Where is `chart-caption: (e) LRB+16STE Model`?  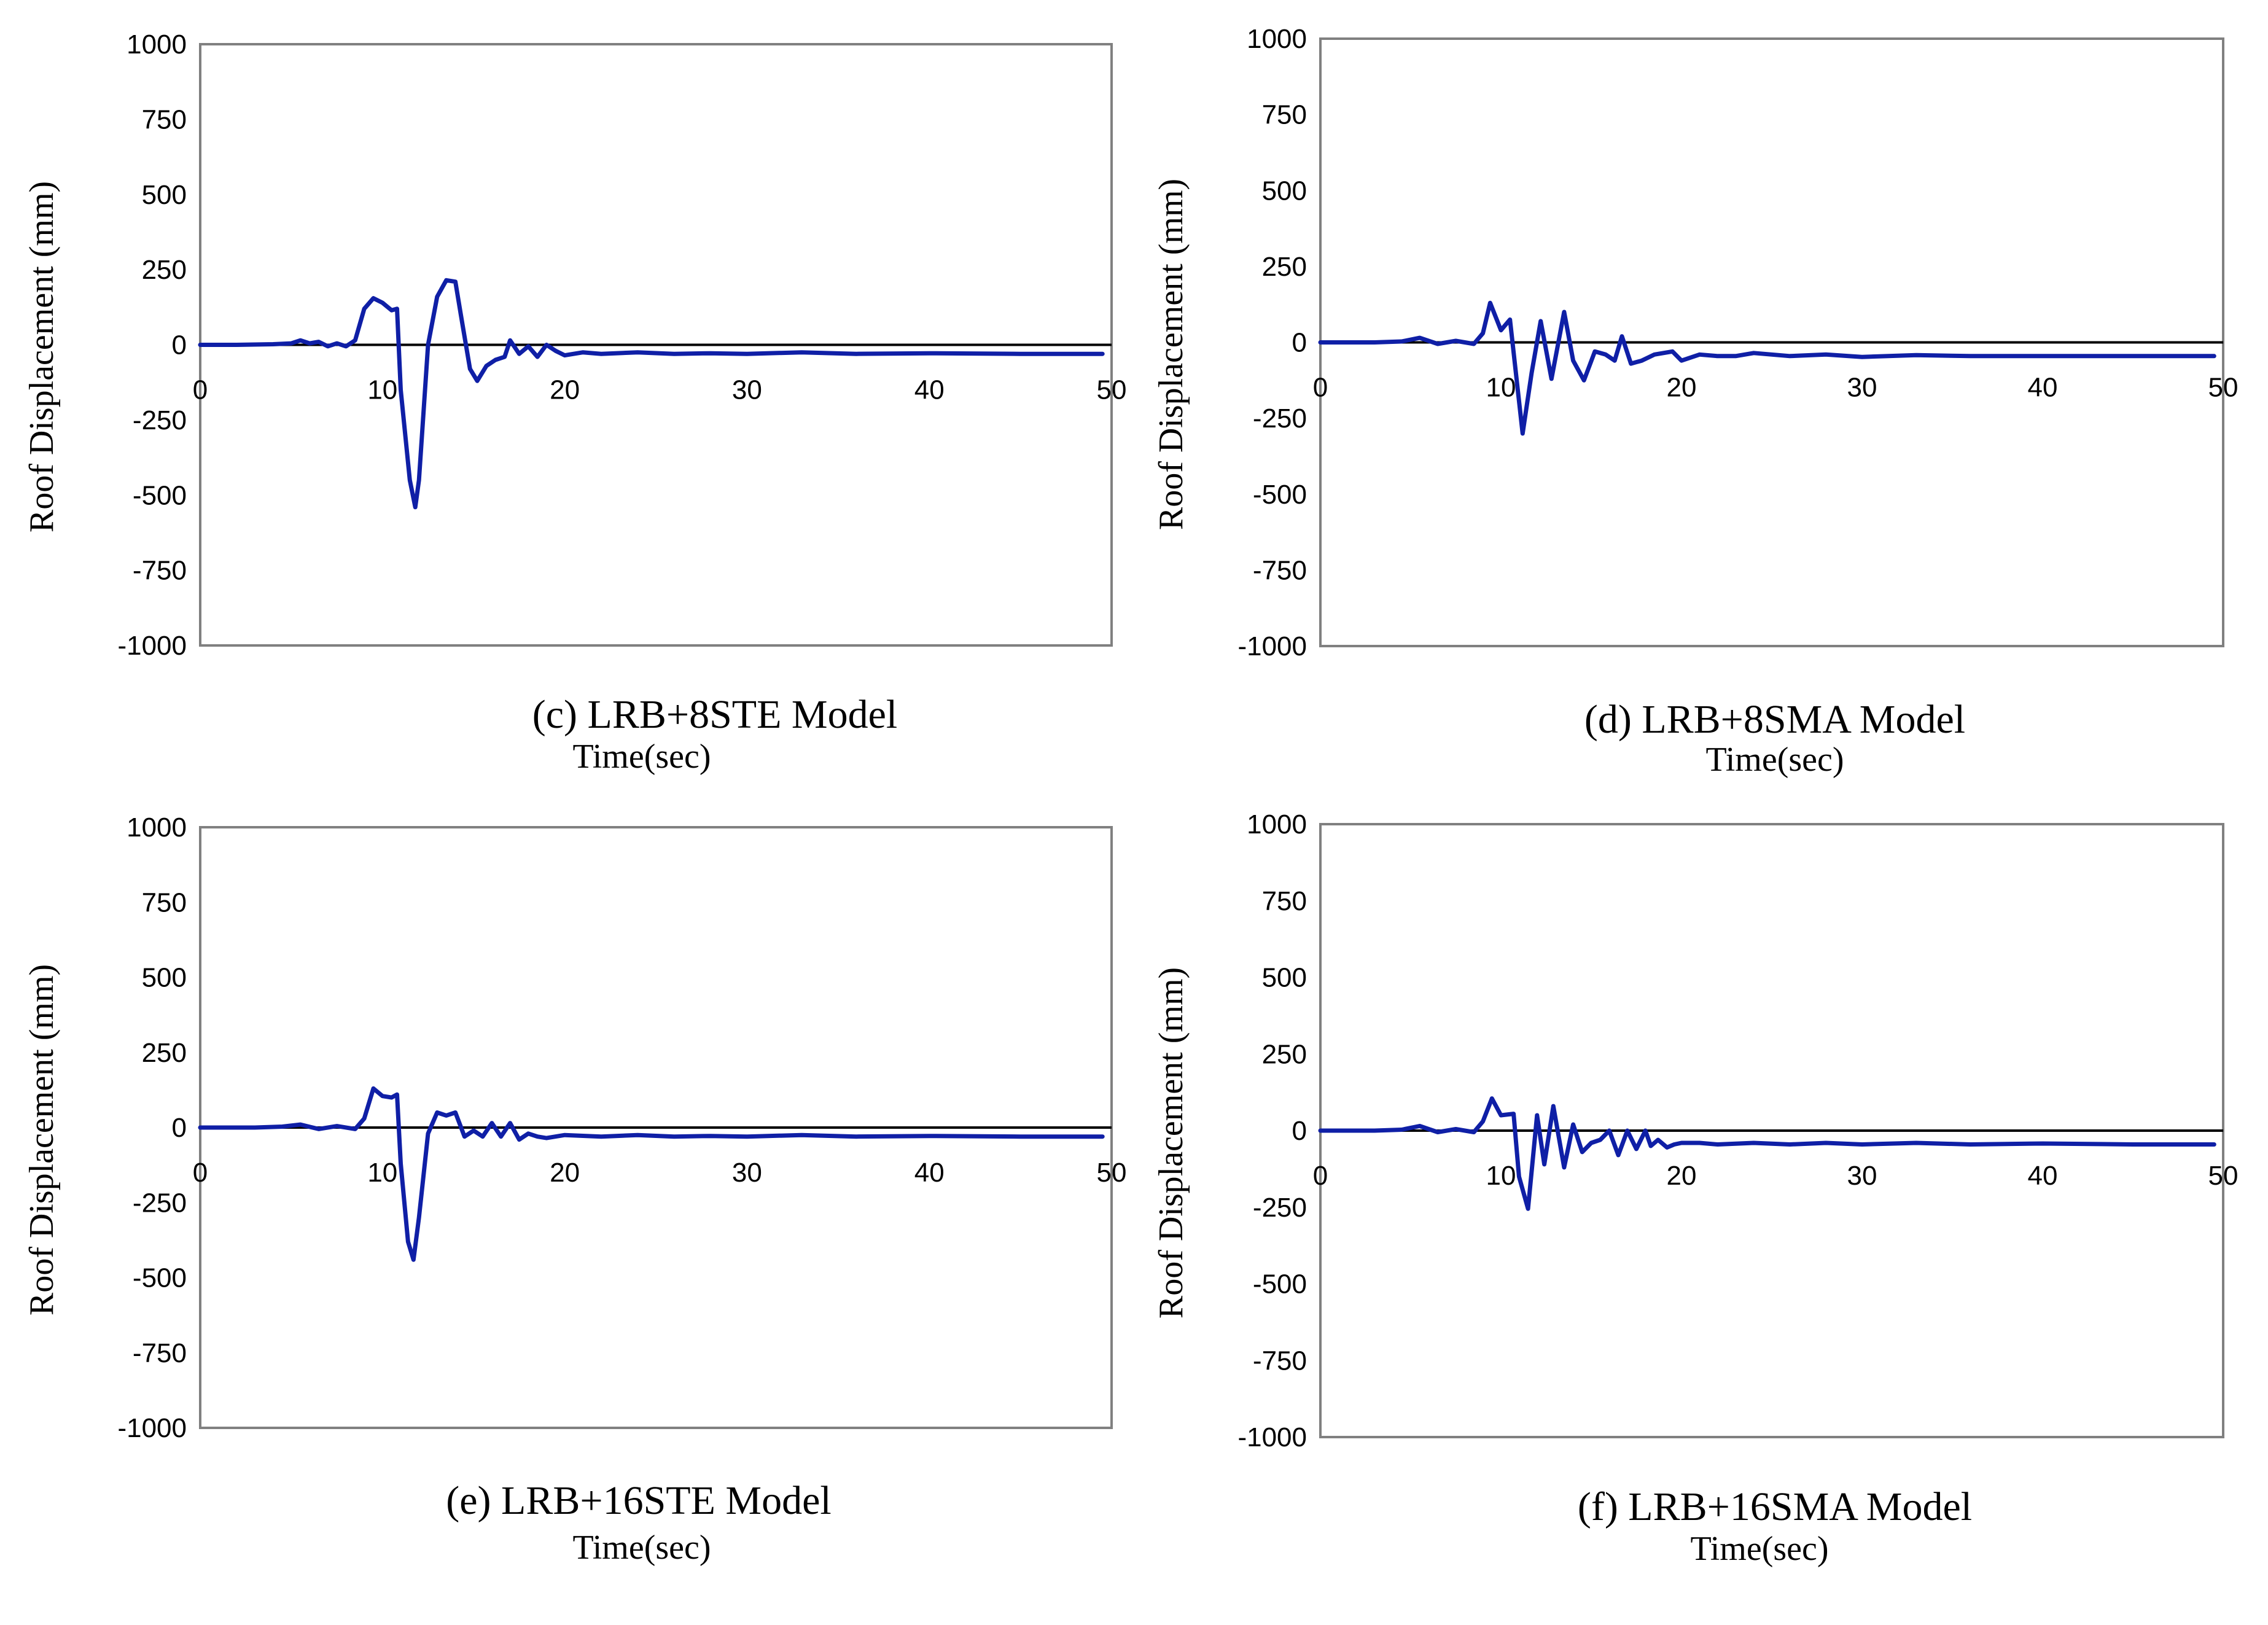 chart-caption: (e) LRB+16STE Model is located at coordinates (638, 1500).